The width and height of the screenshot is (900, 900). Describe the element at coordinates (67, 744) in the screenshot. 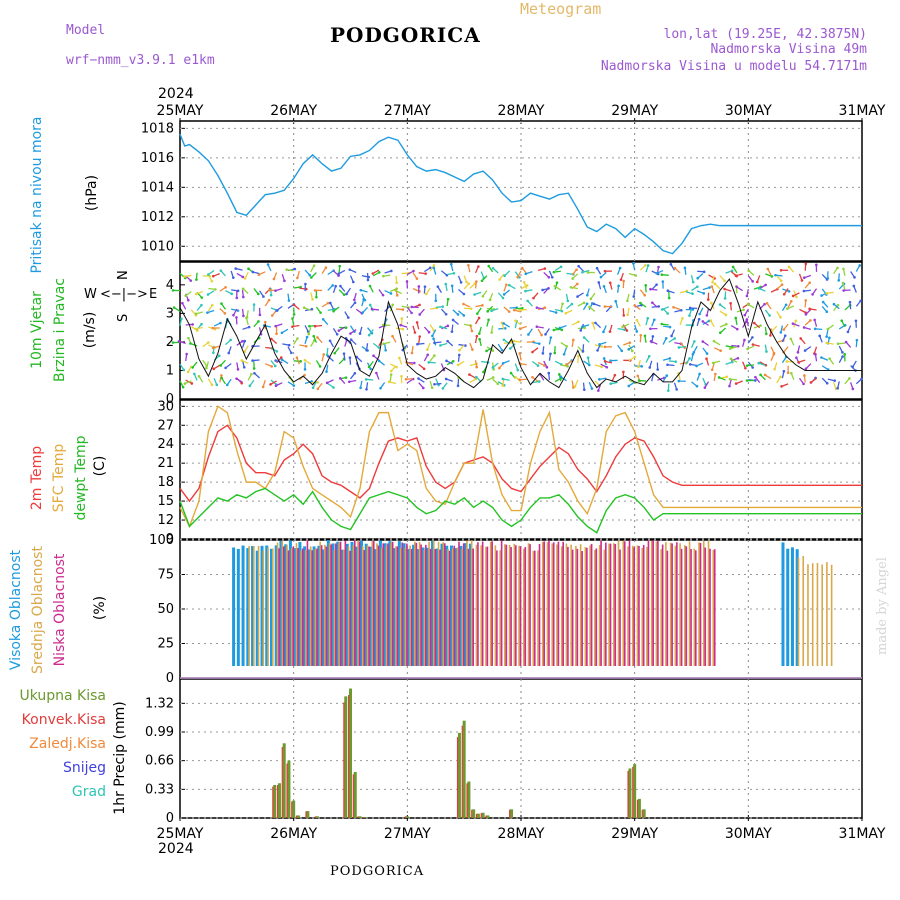

I see `precip-legend-item: Zaledj.Kisa` at that location.